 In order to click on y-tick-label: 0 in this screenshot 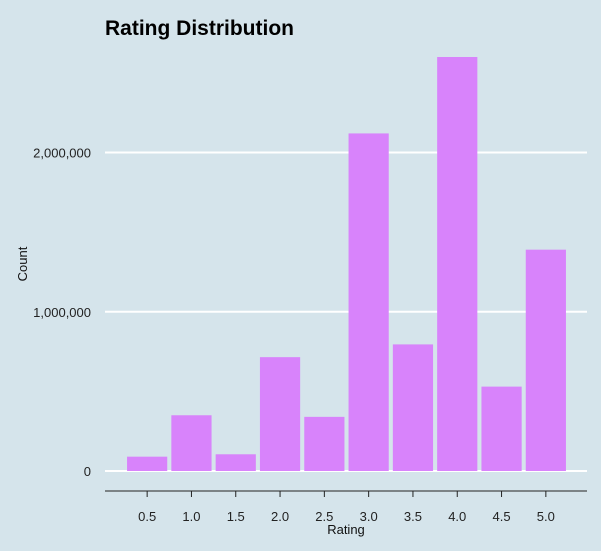, I will do `click(87, 471)`.